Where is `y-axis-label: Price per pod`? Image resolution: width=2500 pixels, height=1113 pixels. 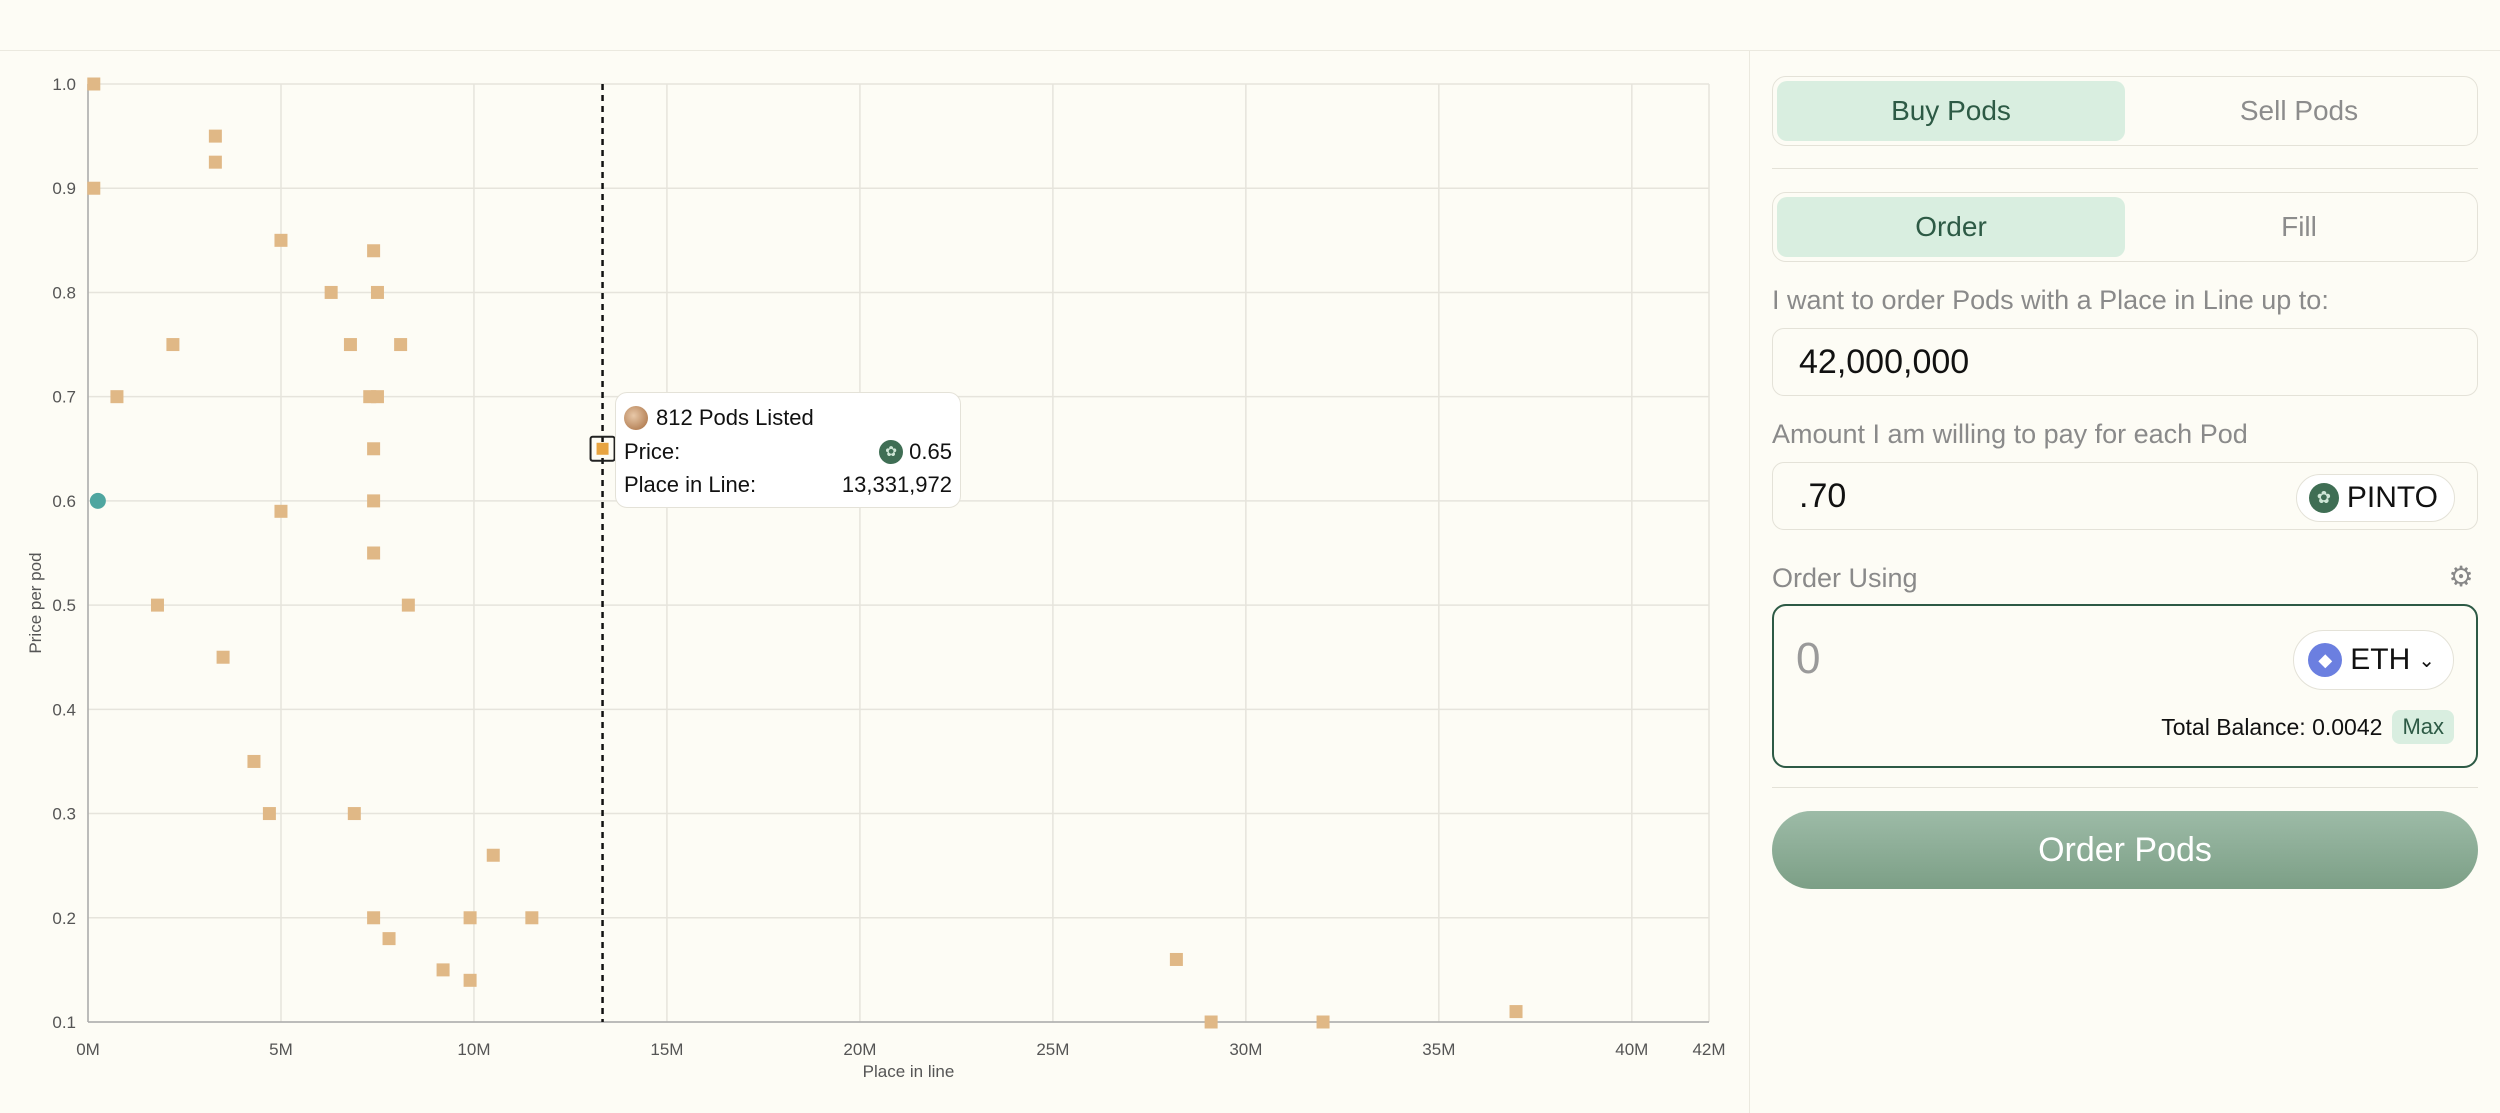 y-axis-label: Price per pod is located at coordinates (35, 602).